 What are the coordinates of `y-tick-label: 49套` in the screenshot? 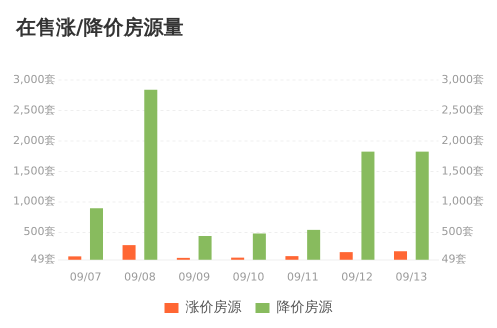 It's located at (43, 259).